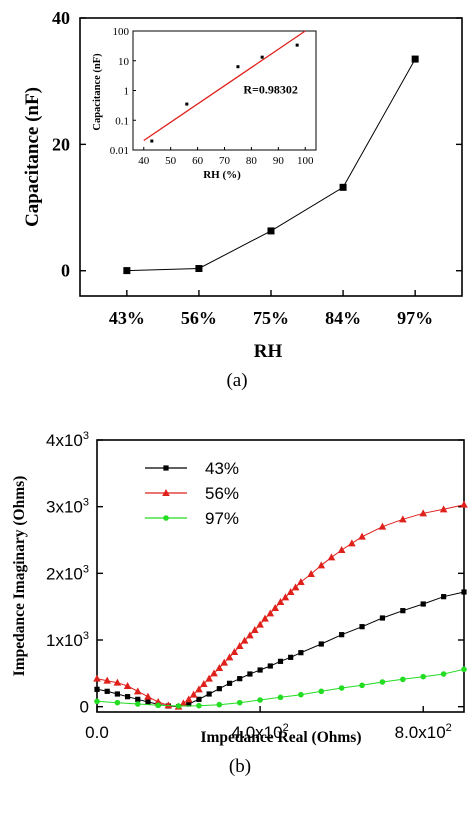 The width and height of the screenshot is (474, 815). Describe the element at coordinates (65, 271) in the screenshot. I see `panel-a-y-tick-label: 0` at that location.